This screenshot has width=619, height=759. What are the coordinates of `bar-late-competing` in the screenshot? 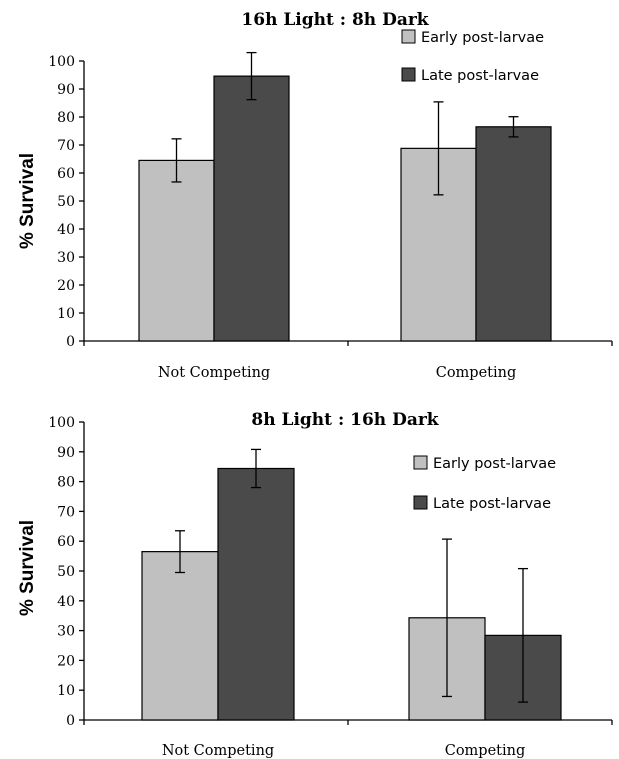 It's located at (513, 234).